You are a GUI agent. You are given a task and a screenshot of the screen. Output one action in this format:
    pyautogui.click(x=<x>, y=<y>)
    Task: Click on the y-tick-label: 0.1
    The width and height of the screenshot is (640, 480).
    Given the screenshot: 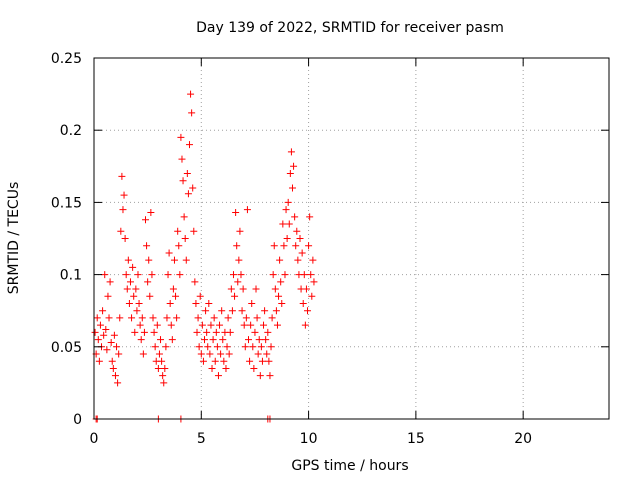 What is the action you would take?
    pyautogui.click(x=71, y=276)
    